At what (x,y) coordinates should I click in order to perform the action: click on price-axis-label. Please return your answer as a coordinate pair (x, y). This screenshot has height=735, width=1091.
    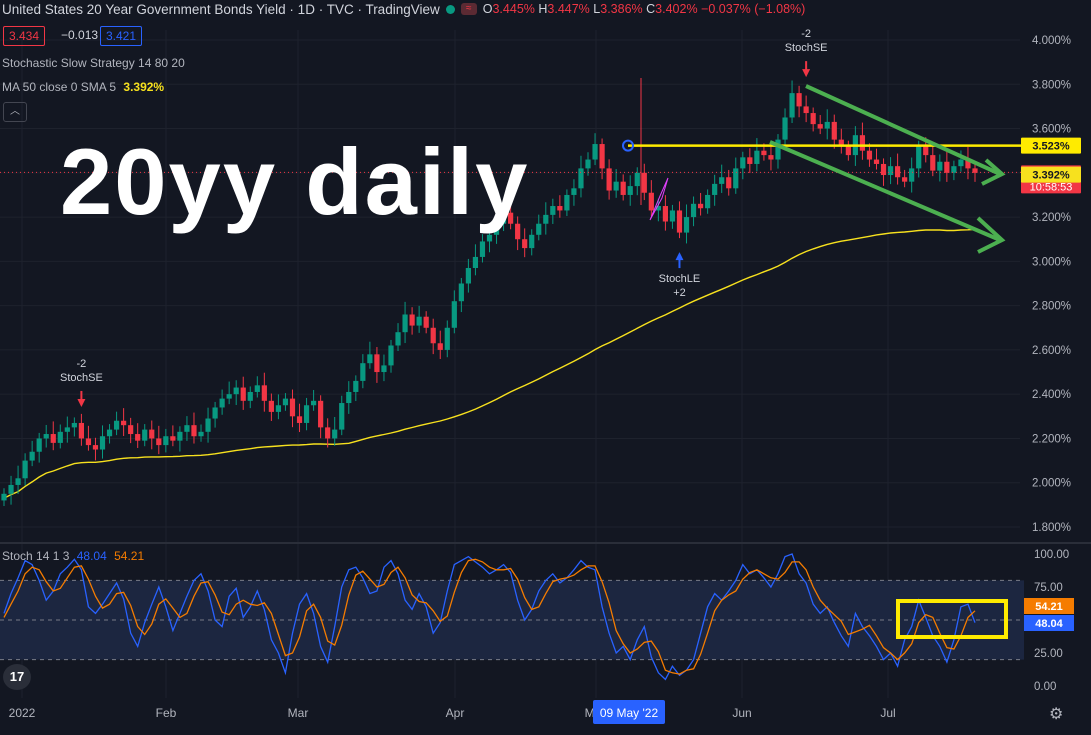
    Looking at the image, I should click on (1051, 174).